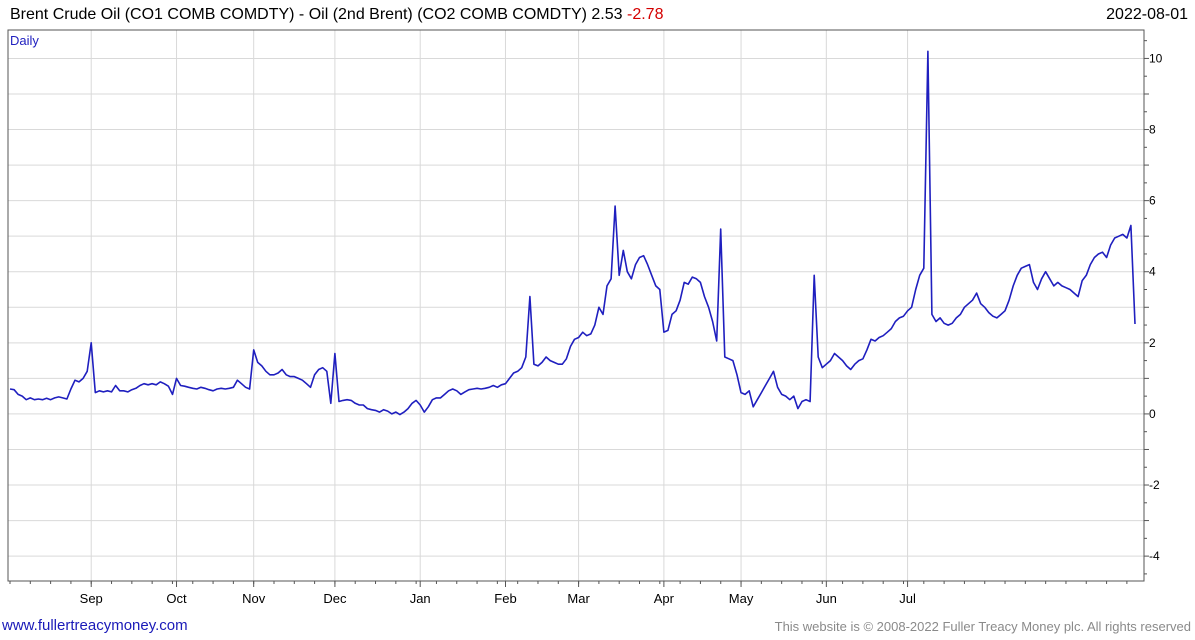  What do you see at coordinates (176, 598) in the screenshot?
I see `x-tick-label: Oct` at bounding box center [176, 598].